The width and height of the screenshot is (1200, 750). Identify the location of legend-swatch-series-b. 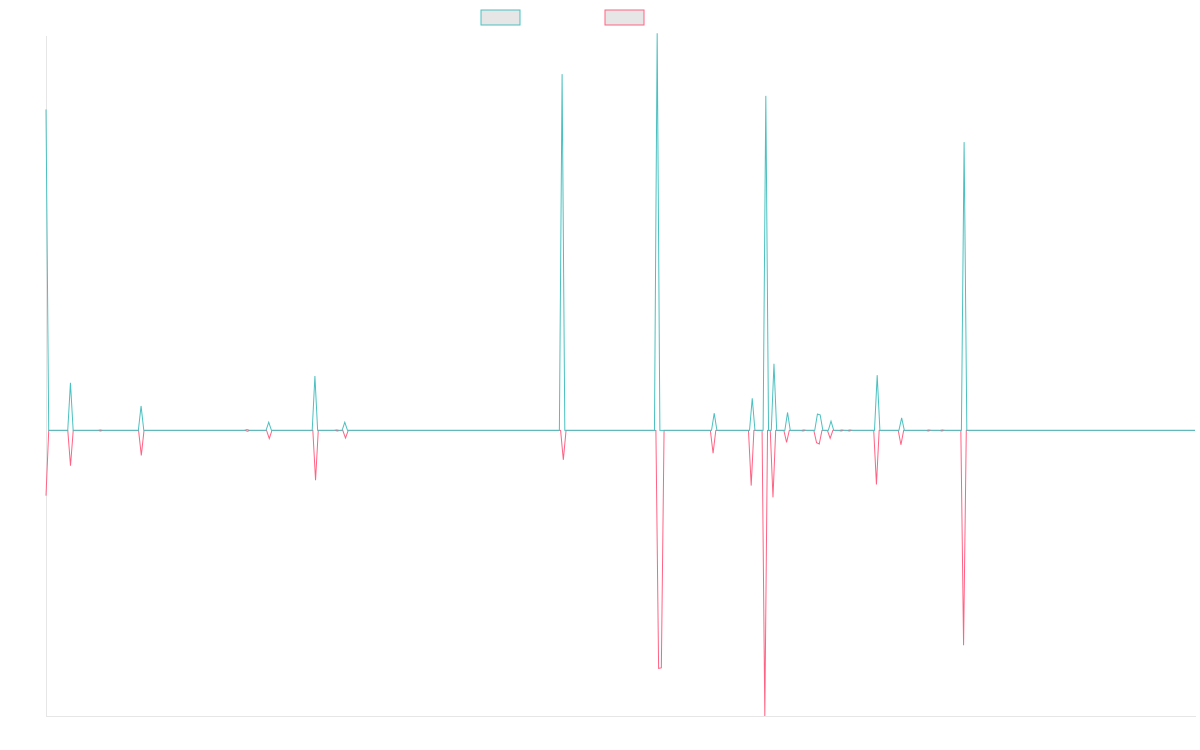
(624, 17).